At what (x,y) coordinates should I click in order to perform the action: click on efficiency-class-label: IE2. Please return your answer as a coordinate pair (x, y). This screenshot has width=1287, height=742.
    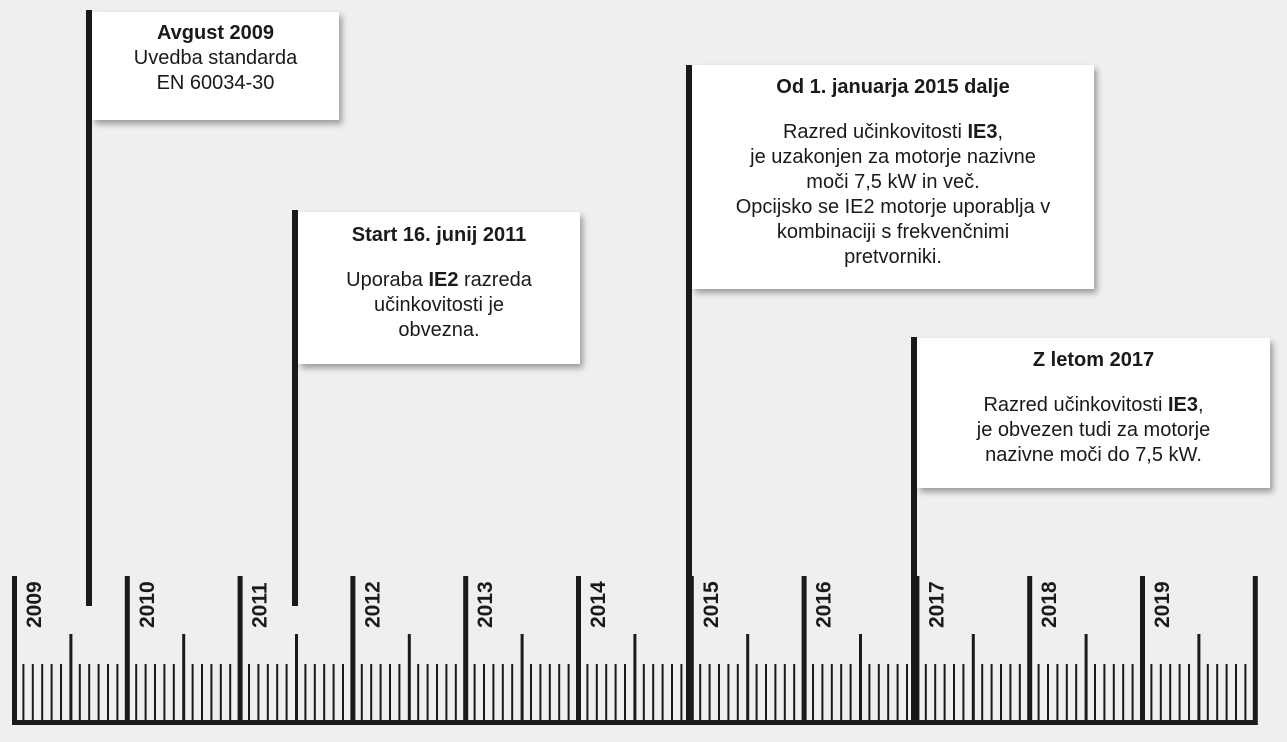
    Looking at the image, I should click on (443, 280).